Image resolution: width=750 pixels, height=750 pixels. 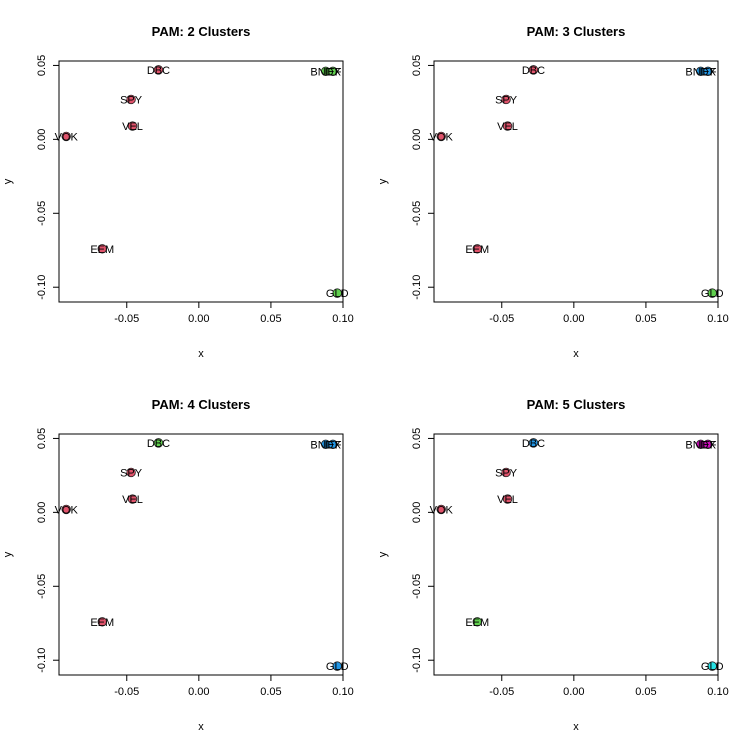 I want to click on chart-title: PAM: 2 Clusters, so click(x=201, y=31).